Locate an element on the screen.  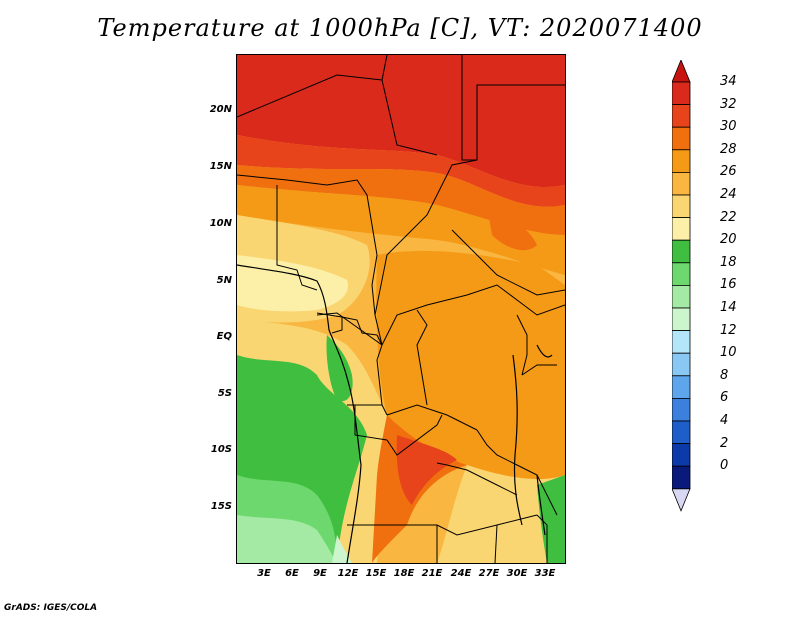
lon-label-21e: 21E is located at coordinates (432, 573).